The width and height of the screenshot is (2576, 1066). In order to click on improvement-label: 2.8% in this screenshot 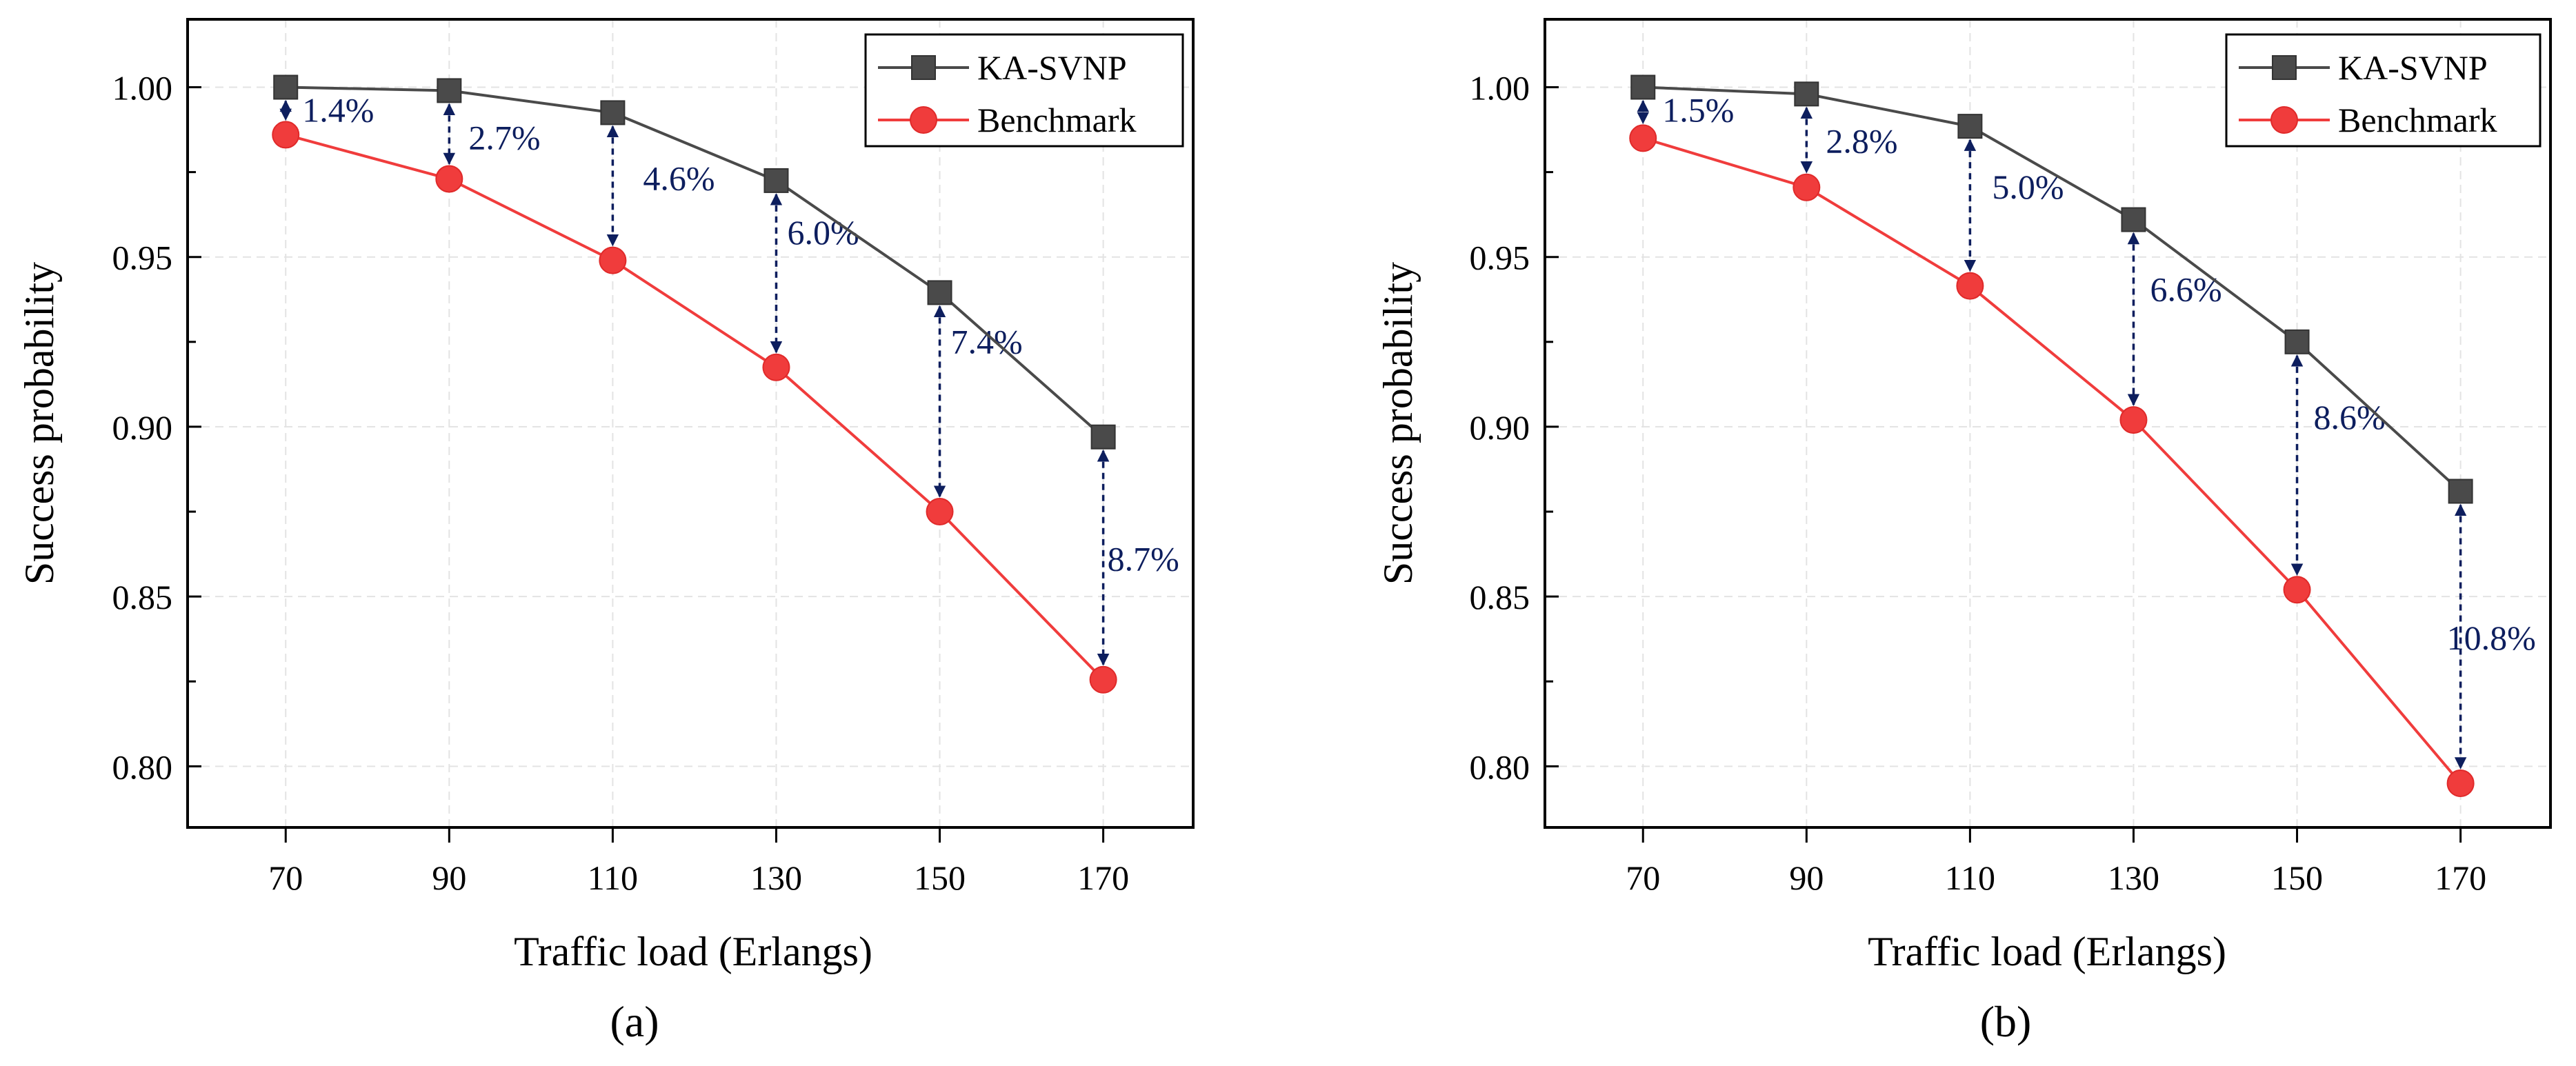, I will do `click(1861, 140)`.